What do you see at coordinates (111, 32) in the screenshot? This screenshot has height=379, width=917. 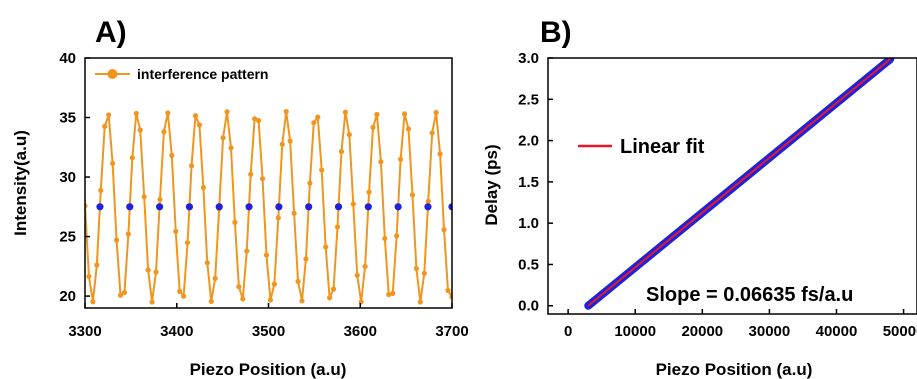 I see `panel-a-label: A)` at bounding box center [111, 32].